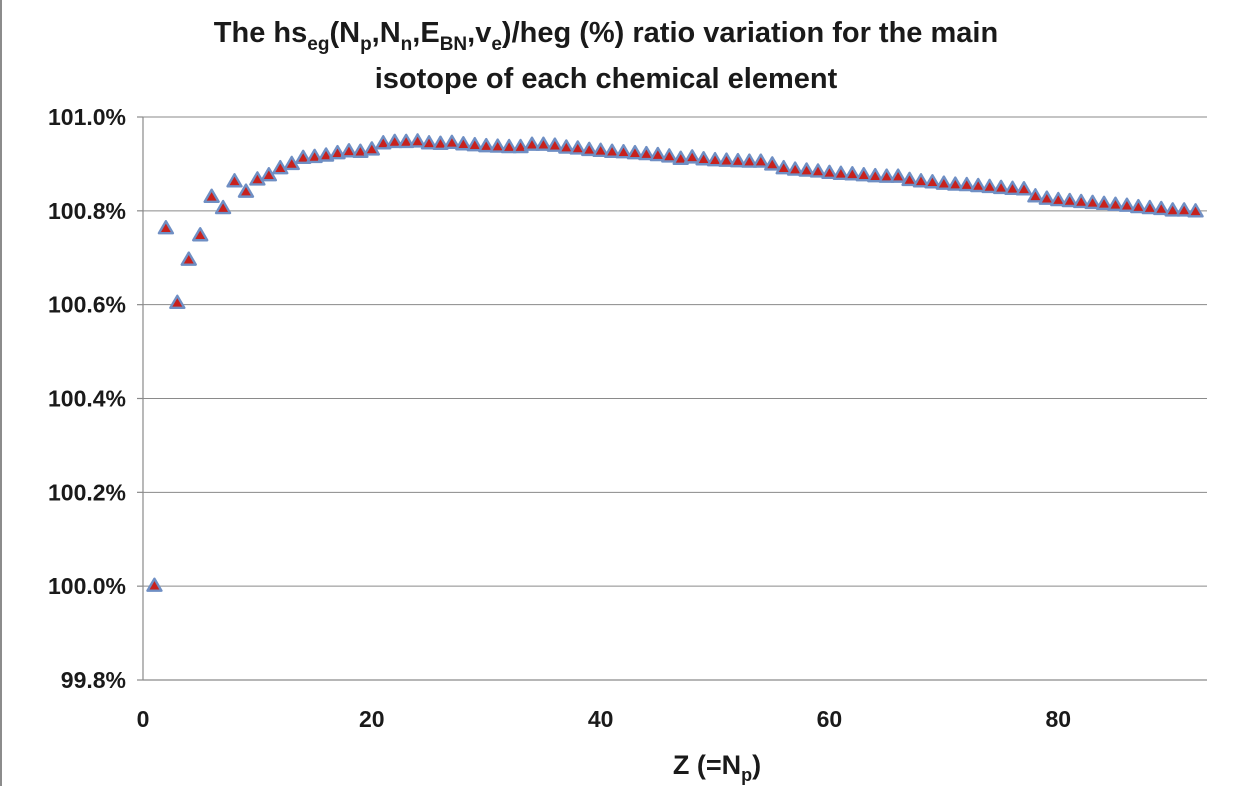  I want to click on chart-title-line-2: isotope of each chemical element, so click(606, 79).